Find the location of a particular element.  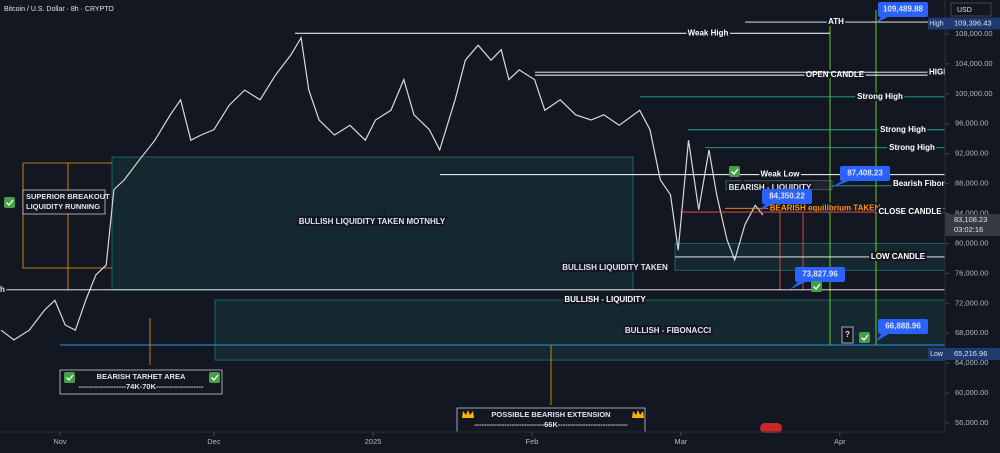

y-tick-label: 88,000.00 is located at coordinates (971, 183).